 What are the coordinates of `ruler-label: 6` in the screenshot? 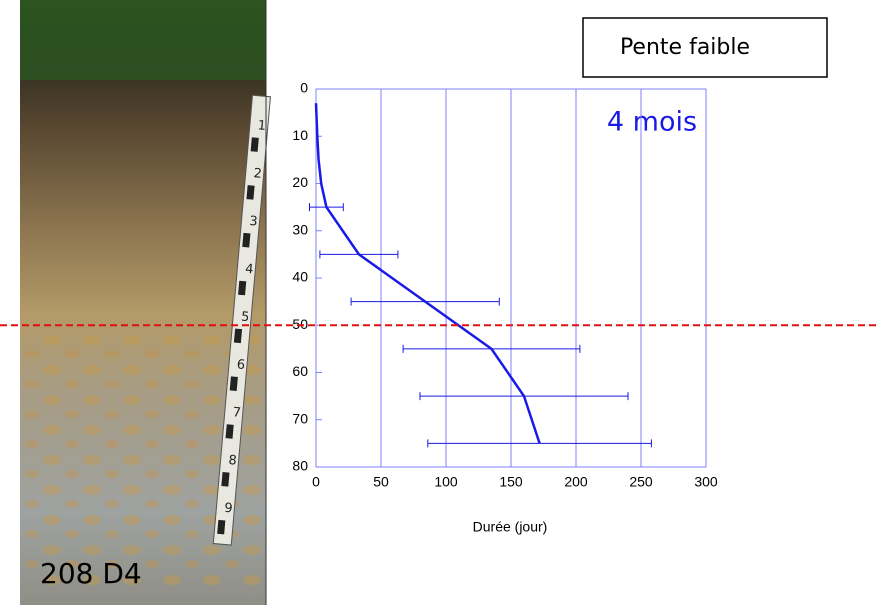 It's located at (241, 365).